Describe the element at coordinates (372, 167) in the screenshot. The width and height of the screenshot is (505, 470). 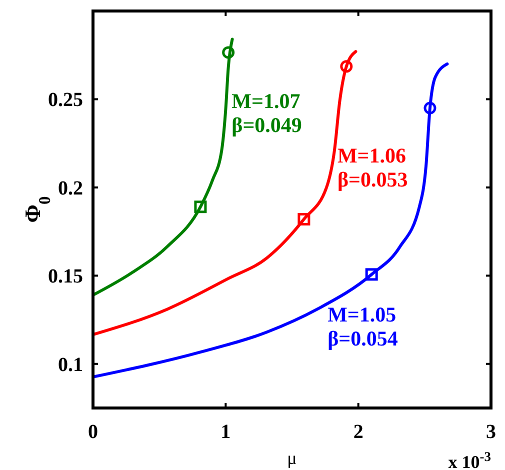
I see `annotation: M=1.06 β=0.053` at that location.